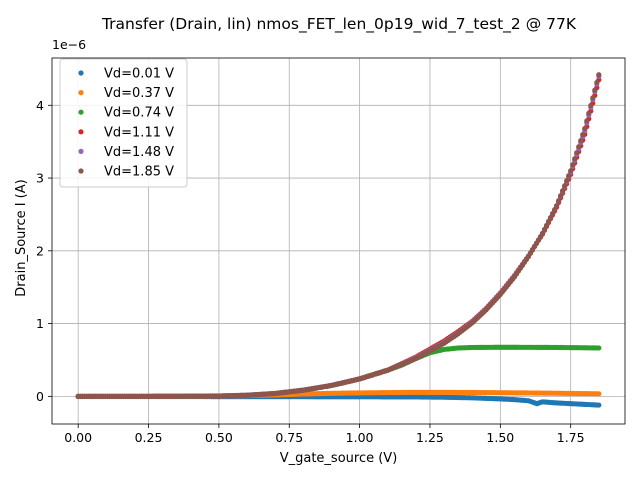 The height and width of the screenshot is (480, 640). I want to click on y-axis-title: Drain_Source I (A), so click(21, 237).